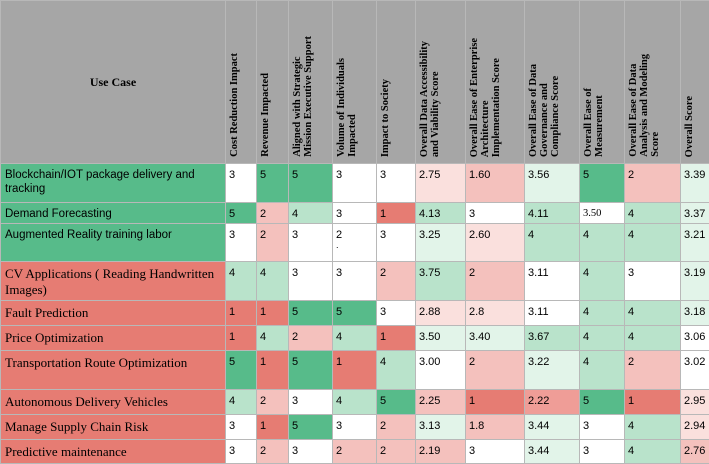 Image resolution: width=709 pixels, height=464 pixels. What do you see at coordinates (695, 175) in the screenshot?
I see `score-value: 3.39` at bounding box center [695, 175].